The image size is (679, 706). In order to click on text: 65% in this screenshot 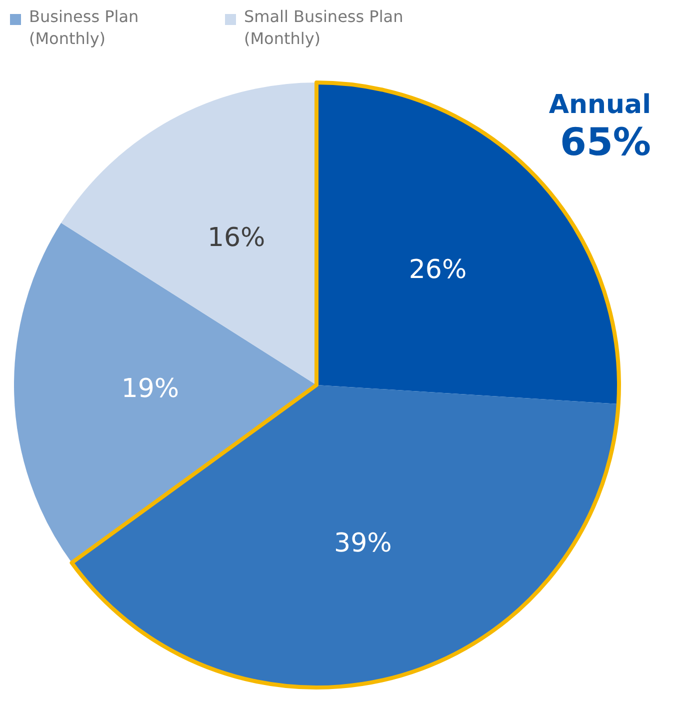, I will do `click(605, 142)`.